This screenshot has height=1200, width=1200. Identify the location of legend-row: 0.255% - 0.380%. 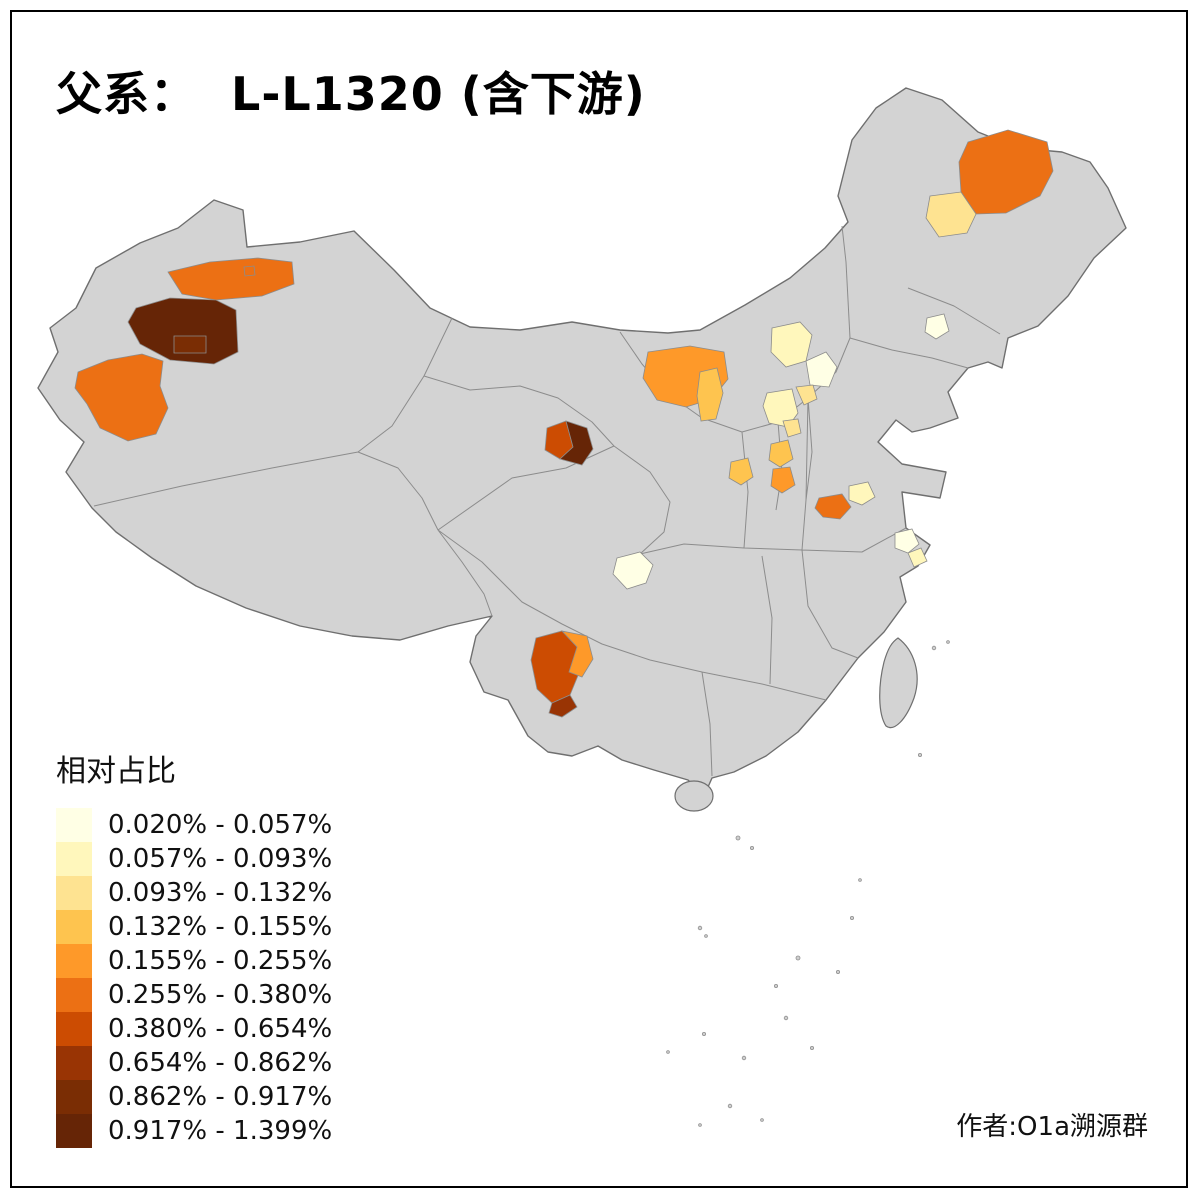
(194, 995).